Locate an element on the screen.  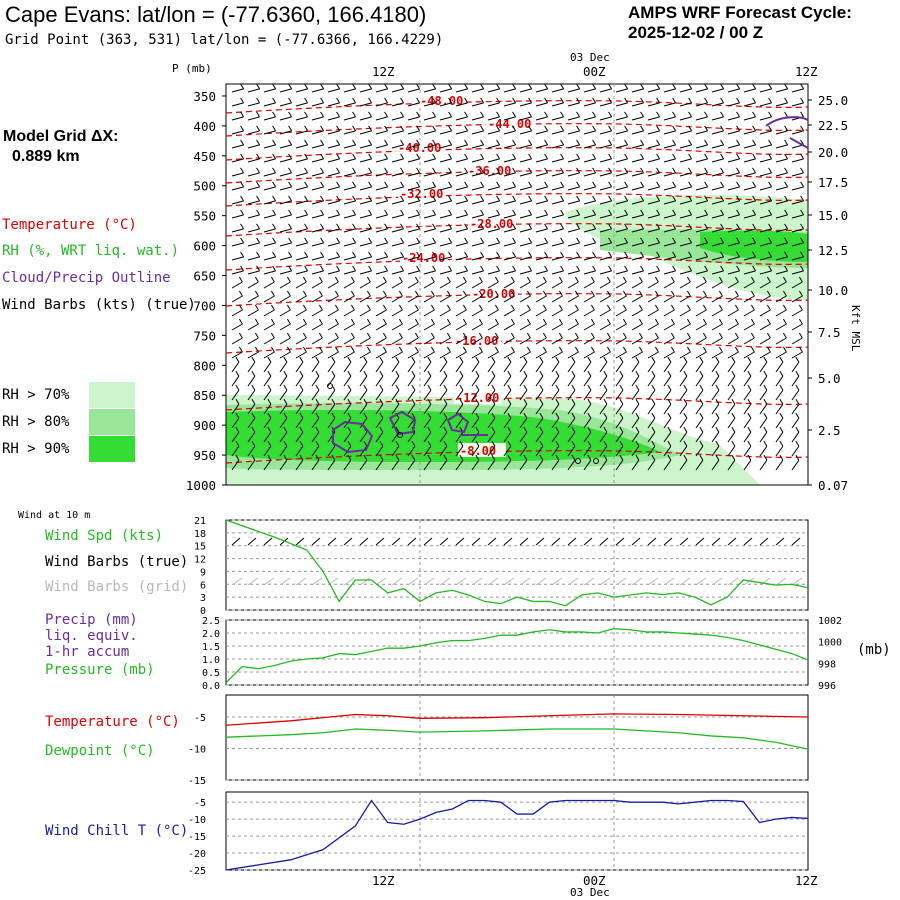
temp-contour-label: -20.00 is located at coordinates (493, 294).